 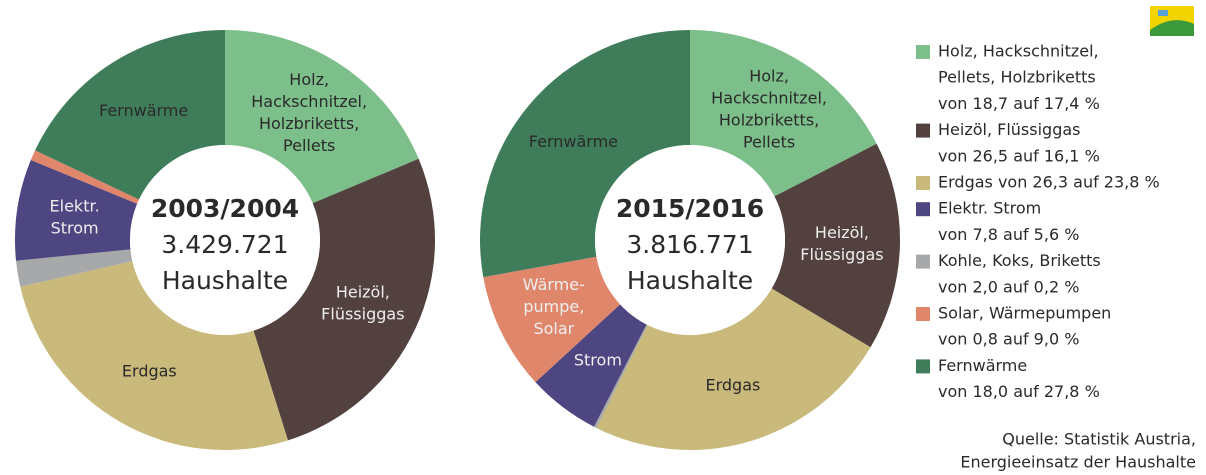 What do you see at coordinates (554, 284) in the screenshot?
I see `slice-label: Wärme-` at bounding box center [554, 284].